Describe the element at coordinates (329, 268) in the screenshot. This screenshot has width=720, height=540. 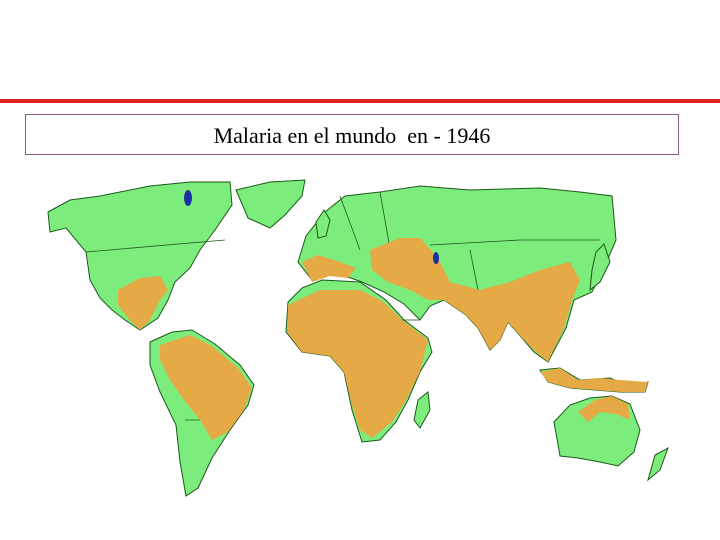
I see `malaria-mediterranean` at that location.